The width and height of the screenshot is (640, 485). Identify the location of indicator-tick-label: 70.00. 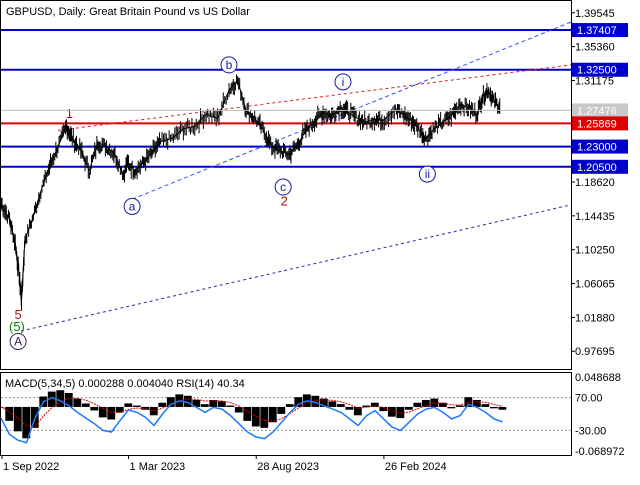
(589, 399).